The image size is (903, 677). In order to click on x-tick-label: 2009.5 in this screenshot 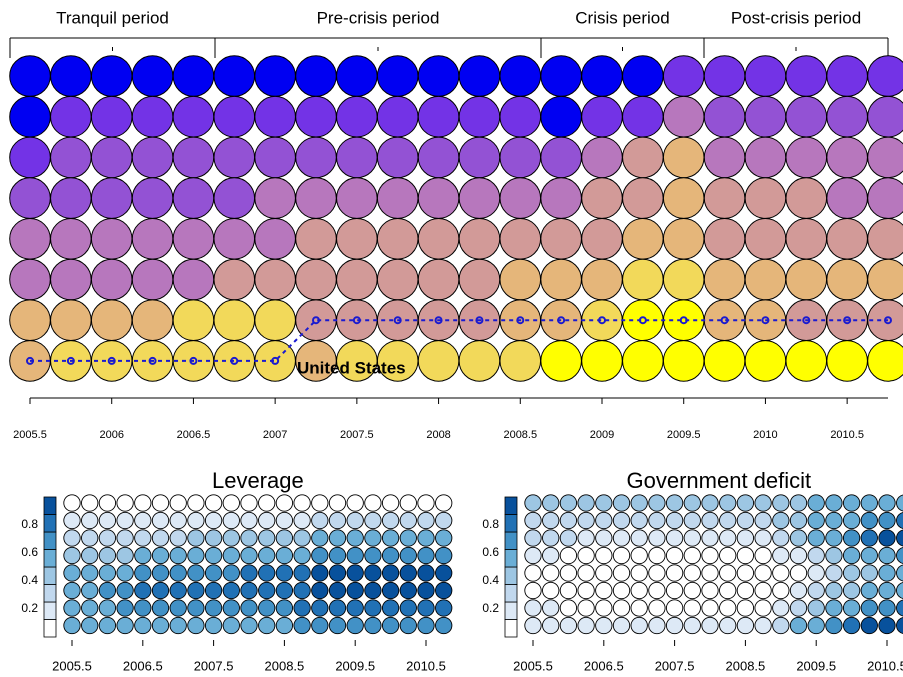, I will do `click(355, 665)`.